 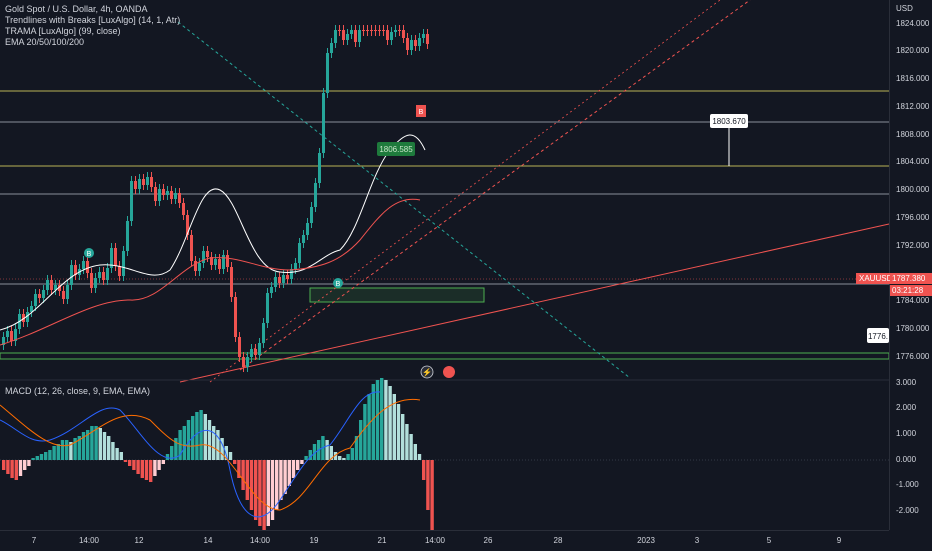 What do you see at coordinates (913, 106) in the screenshot?
I see `price-tick: 1812.000` at bounding box center [913, 106].